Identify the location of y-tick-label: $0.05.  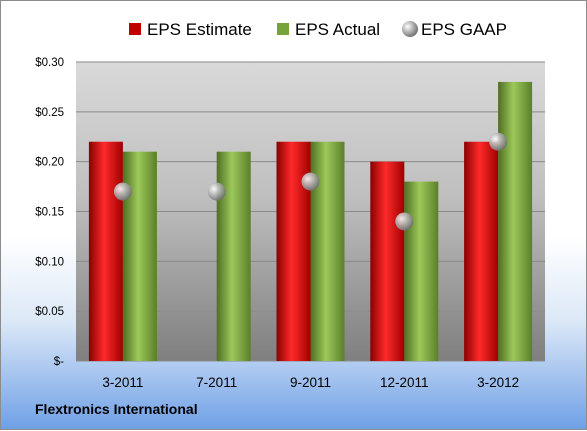
(49, 312).